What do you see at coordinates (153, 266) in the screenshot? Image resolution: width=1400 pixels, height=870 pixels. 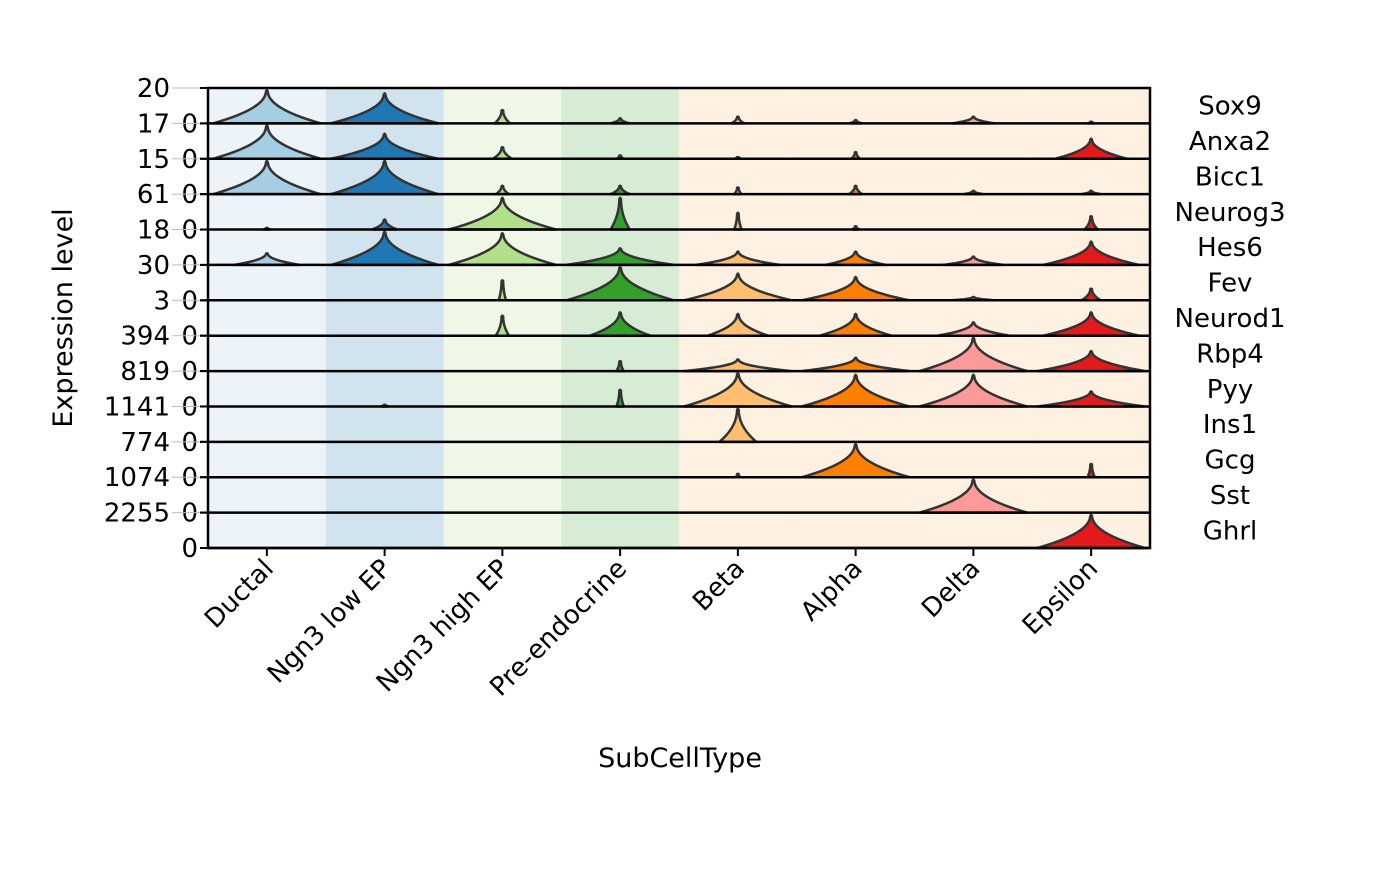 I see `y-tick-label-max: 30` at bounding box center [153, 266].